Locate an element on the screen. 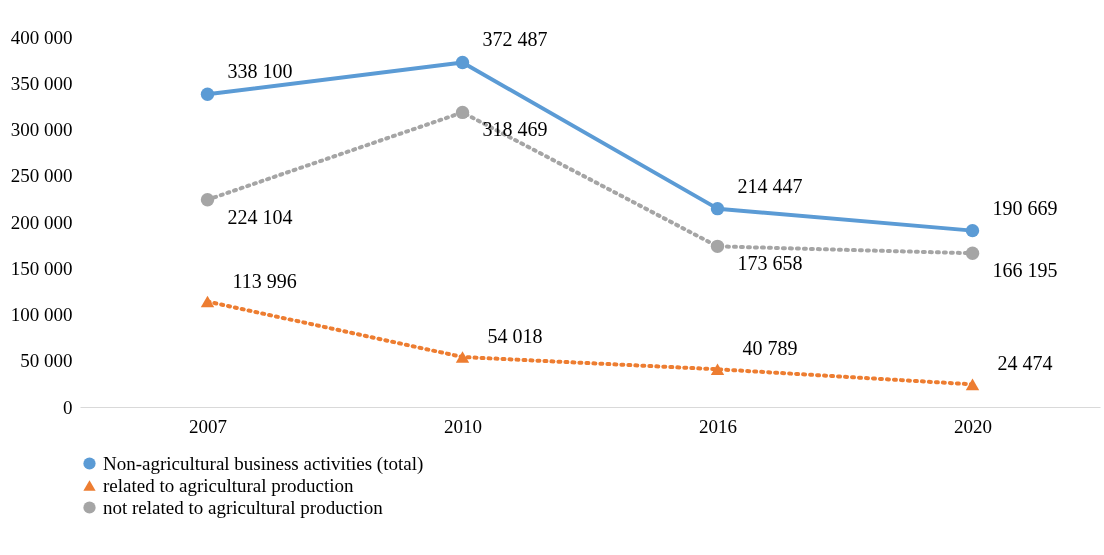 This screenshot has width=1104, height=555. data-label: 113 996 is located at coordinates (264, 280).